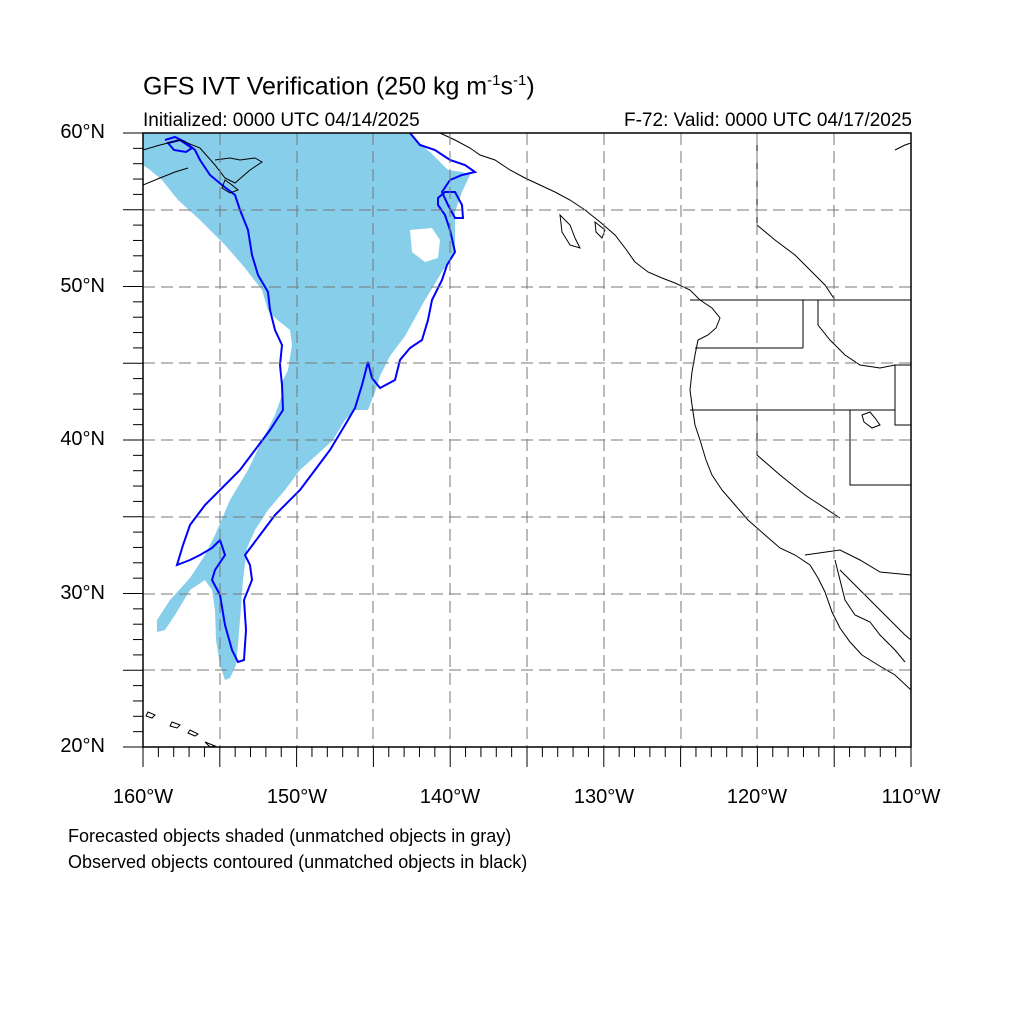 The width and height of the screenshot is (1024, 1024). I want to click on lon-label-120w: 120°W, so click(757, 797).